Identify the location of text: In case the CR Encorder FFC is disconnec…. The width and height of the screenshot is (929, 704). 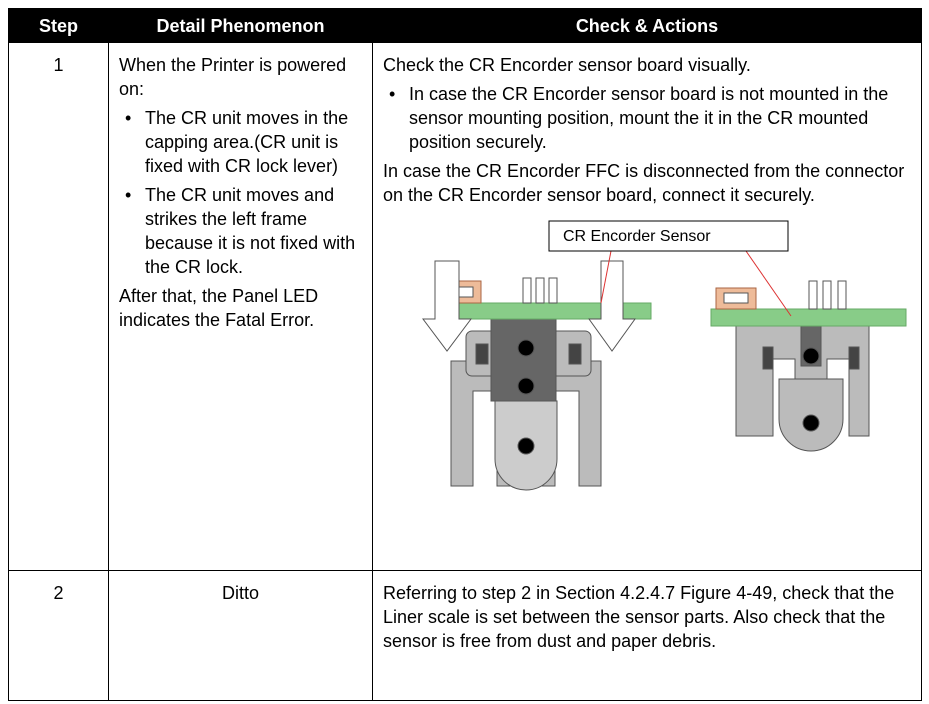
(644, 183).